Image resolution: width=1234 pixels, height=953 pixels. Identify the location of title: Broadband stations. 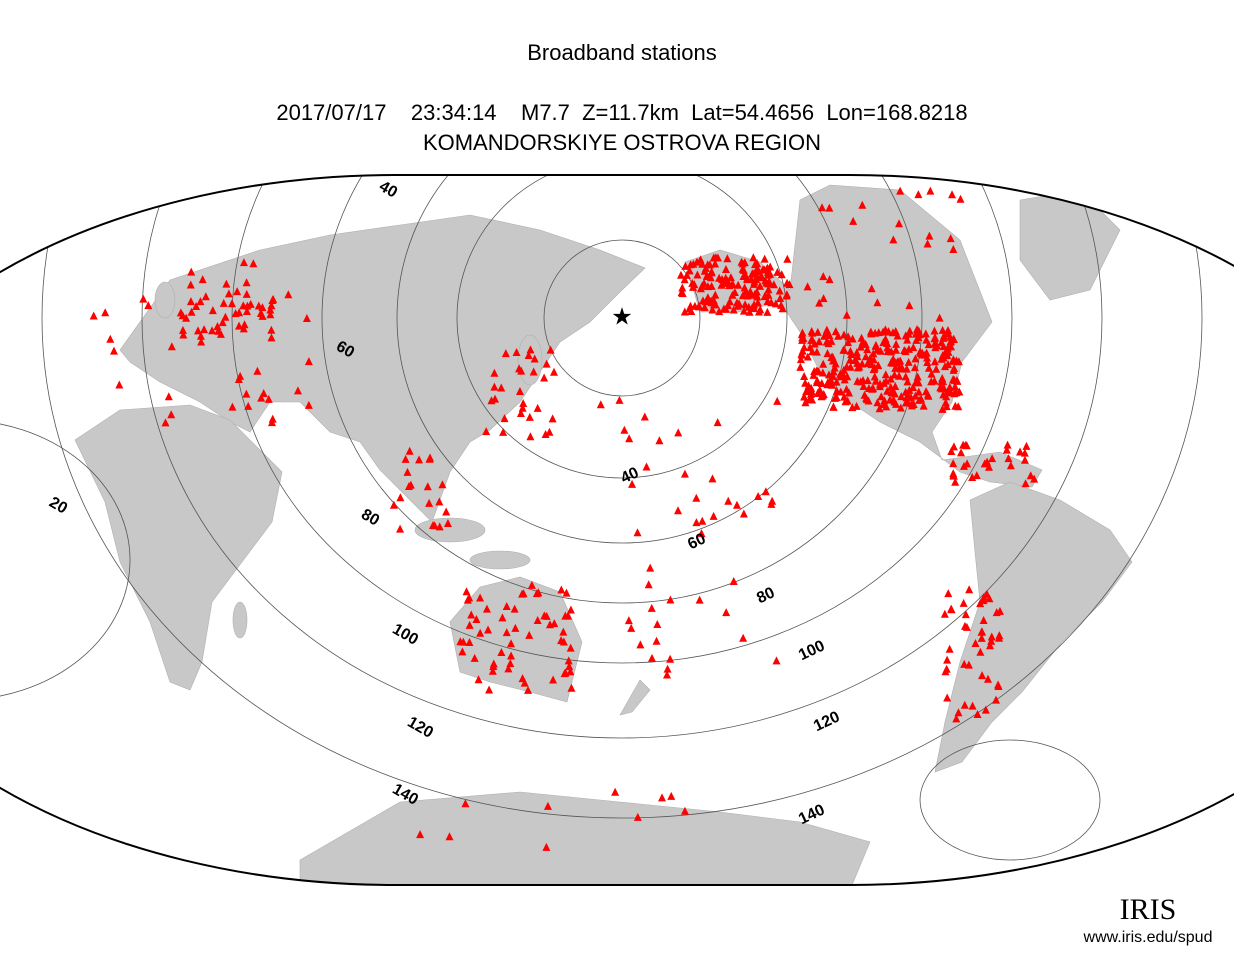
(622, 52).